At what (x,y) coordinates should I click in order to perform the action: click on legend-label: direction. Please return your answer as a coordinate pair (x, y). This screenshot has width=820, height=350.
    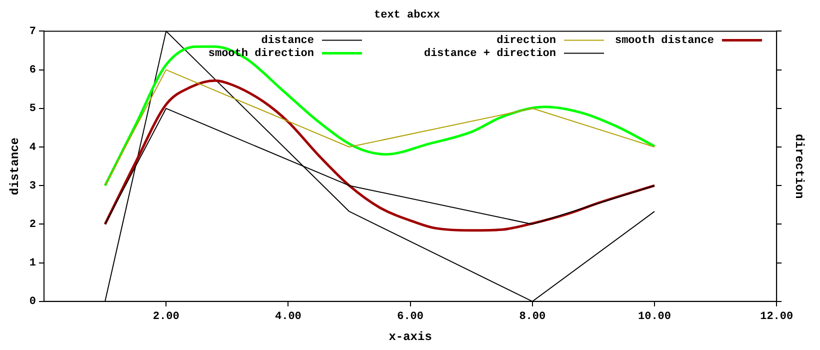
    Looking at the image, I should click on (526, 40).